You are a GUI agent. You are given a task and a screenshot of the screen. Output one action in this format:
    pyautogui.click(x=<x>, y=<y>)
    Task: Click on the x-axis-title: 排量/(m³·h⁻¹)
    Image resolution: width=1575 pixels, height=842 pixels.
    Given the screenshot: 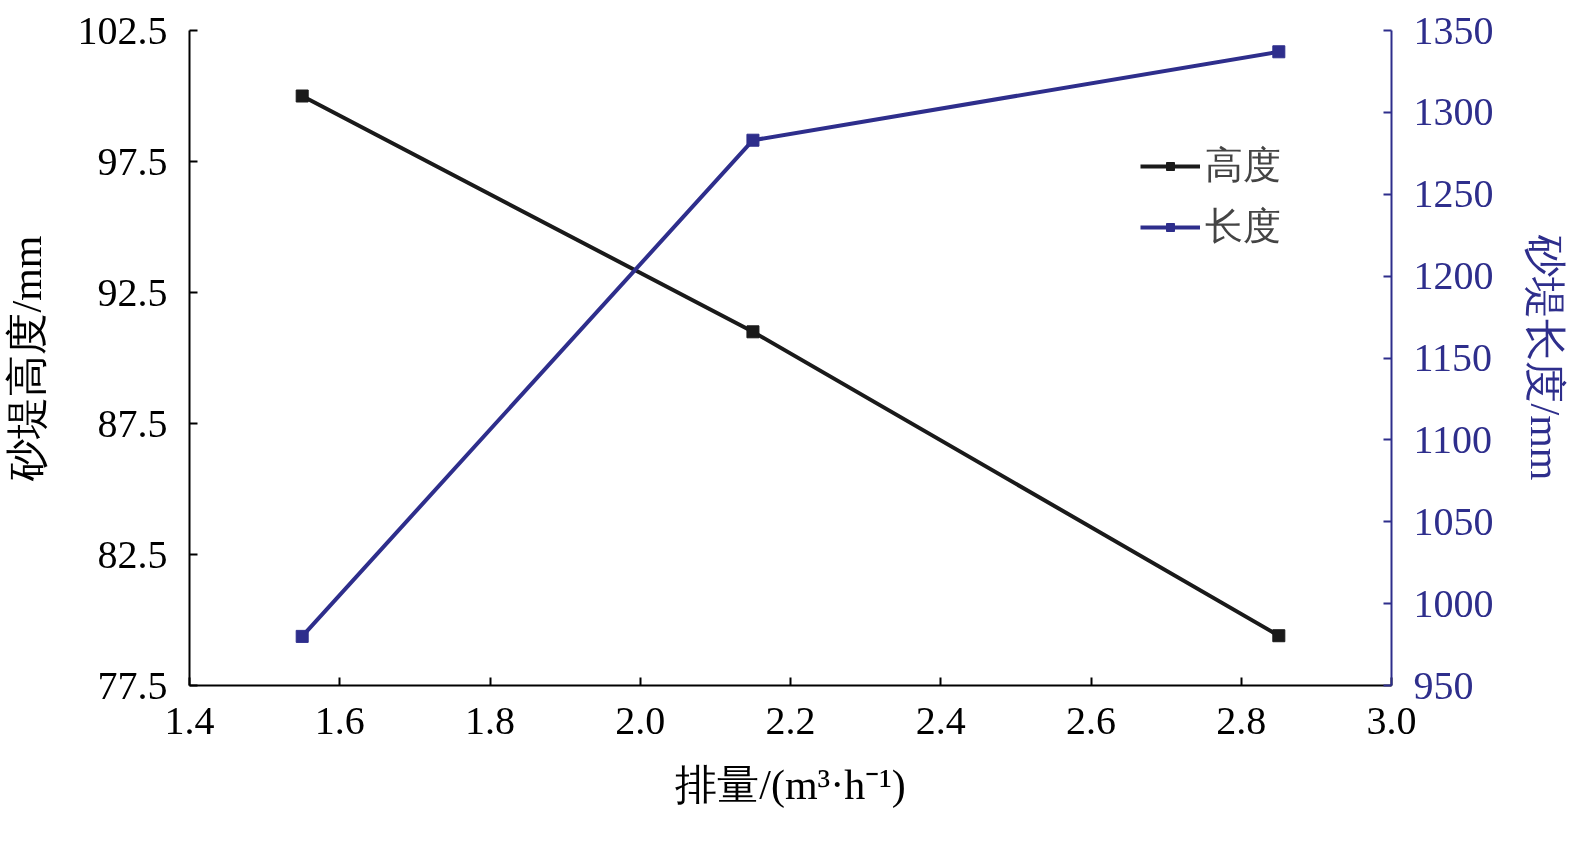 What is the action you would take?
    pyautogui.click(x=790, y=785)
    